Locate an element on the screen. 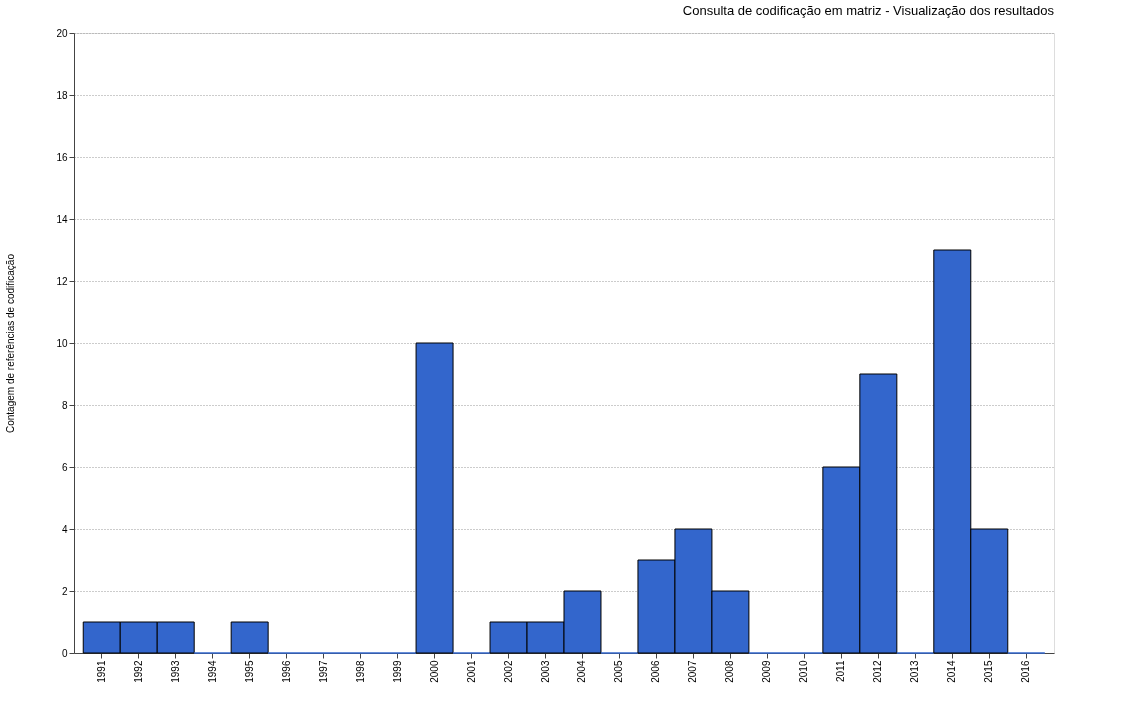 The width and height of the screenshot is (1126, 726). x-tick-label: 2012 is located at coordinates (878, 671).